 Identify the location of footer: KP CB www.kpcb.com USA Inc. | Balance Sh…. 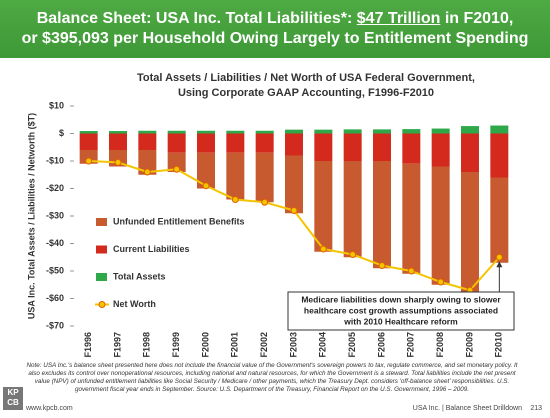
(275, 402).